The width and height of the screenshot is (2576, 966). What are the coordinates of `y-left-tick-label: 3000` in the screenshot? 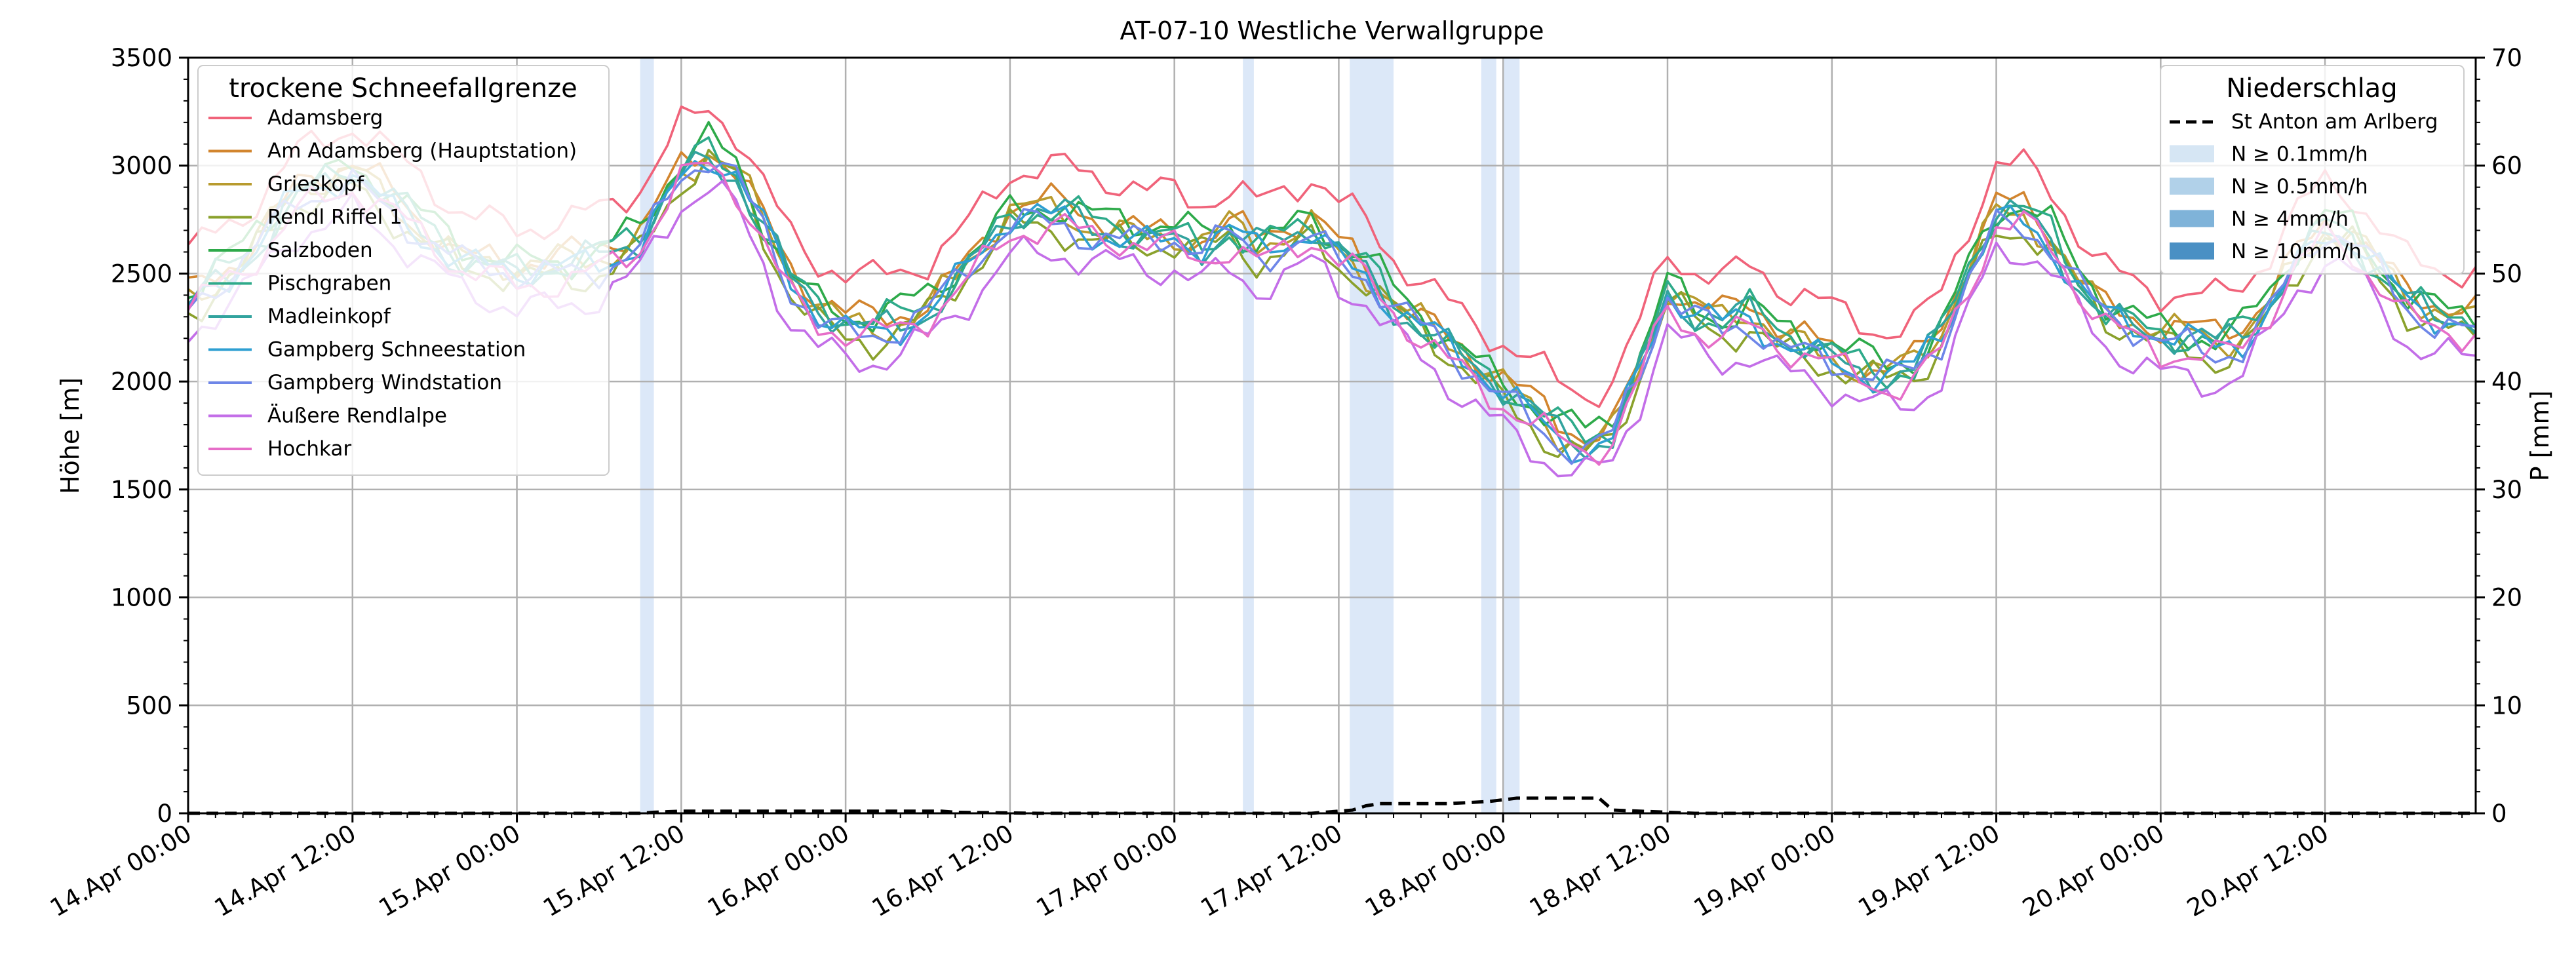 It's located at (141, 166).